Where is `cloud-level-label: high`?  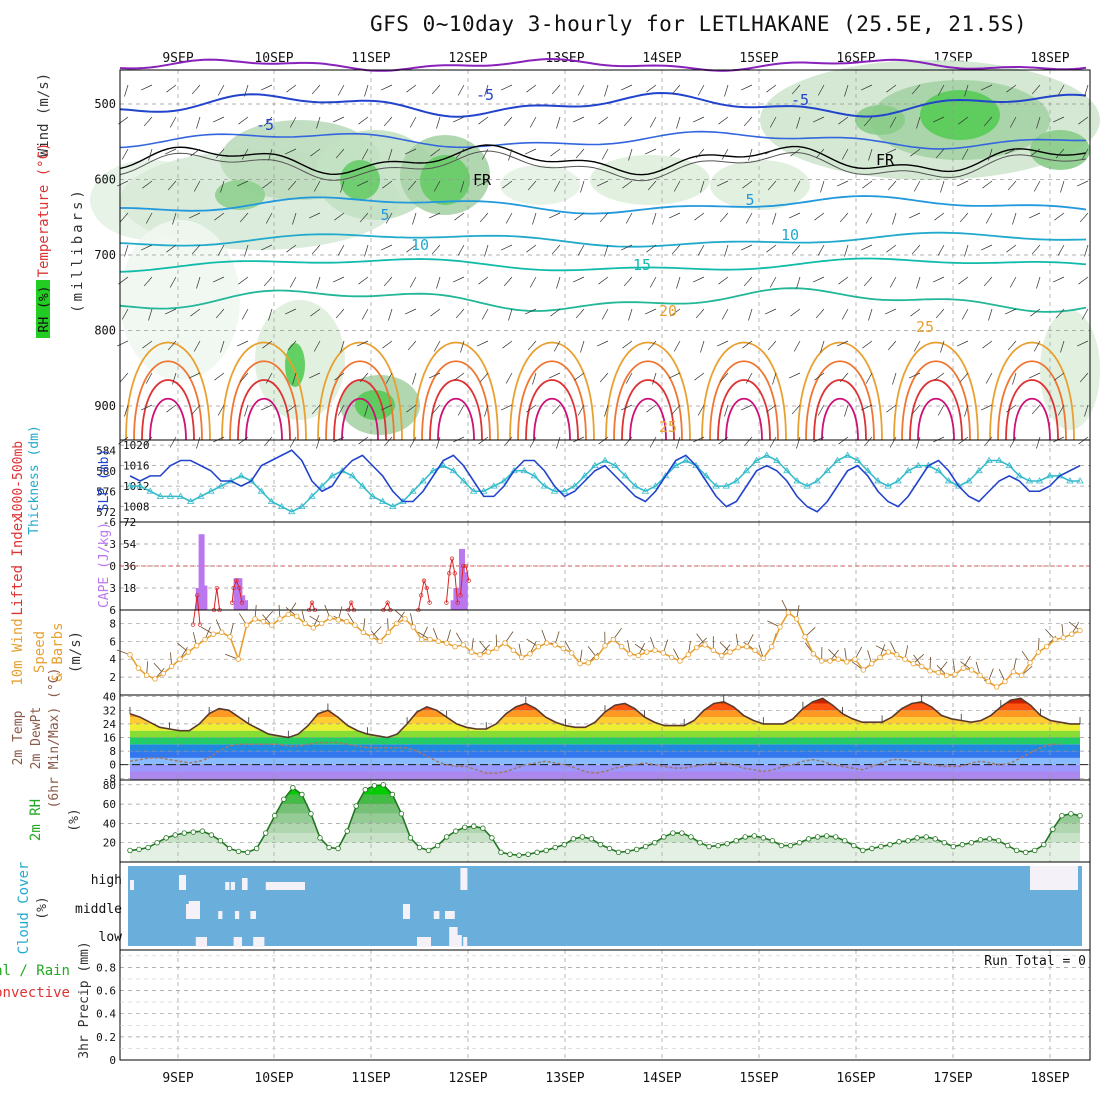 cloud-level-label: high is located at coordinates (106, 880).